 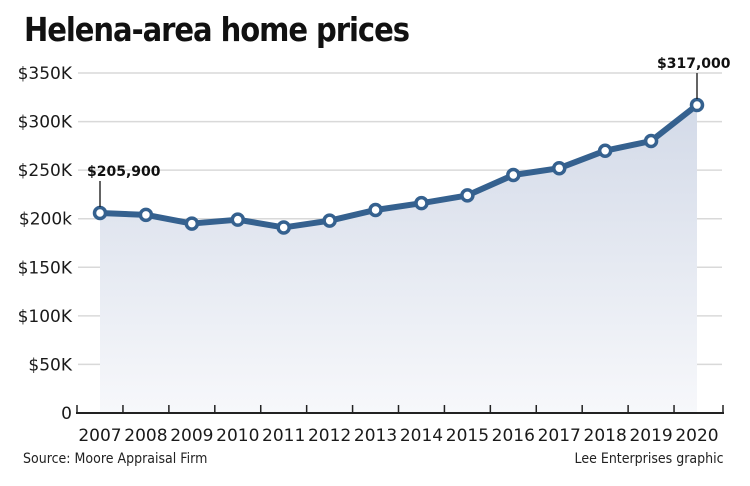 I want to click on y-tick-label: $250K, so click(x=45, y=171).